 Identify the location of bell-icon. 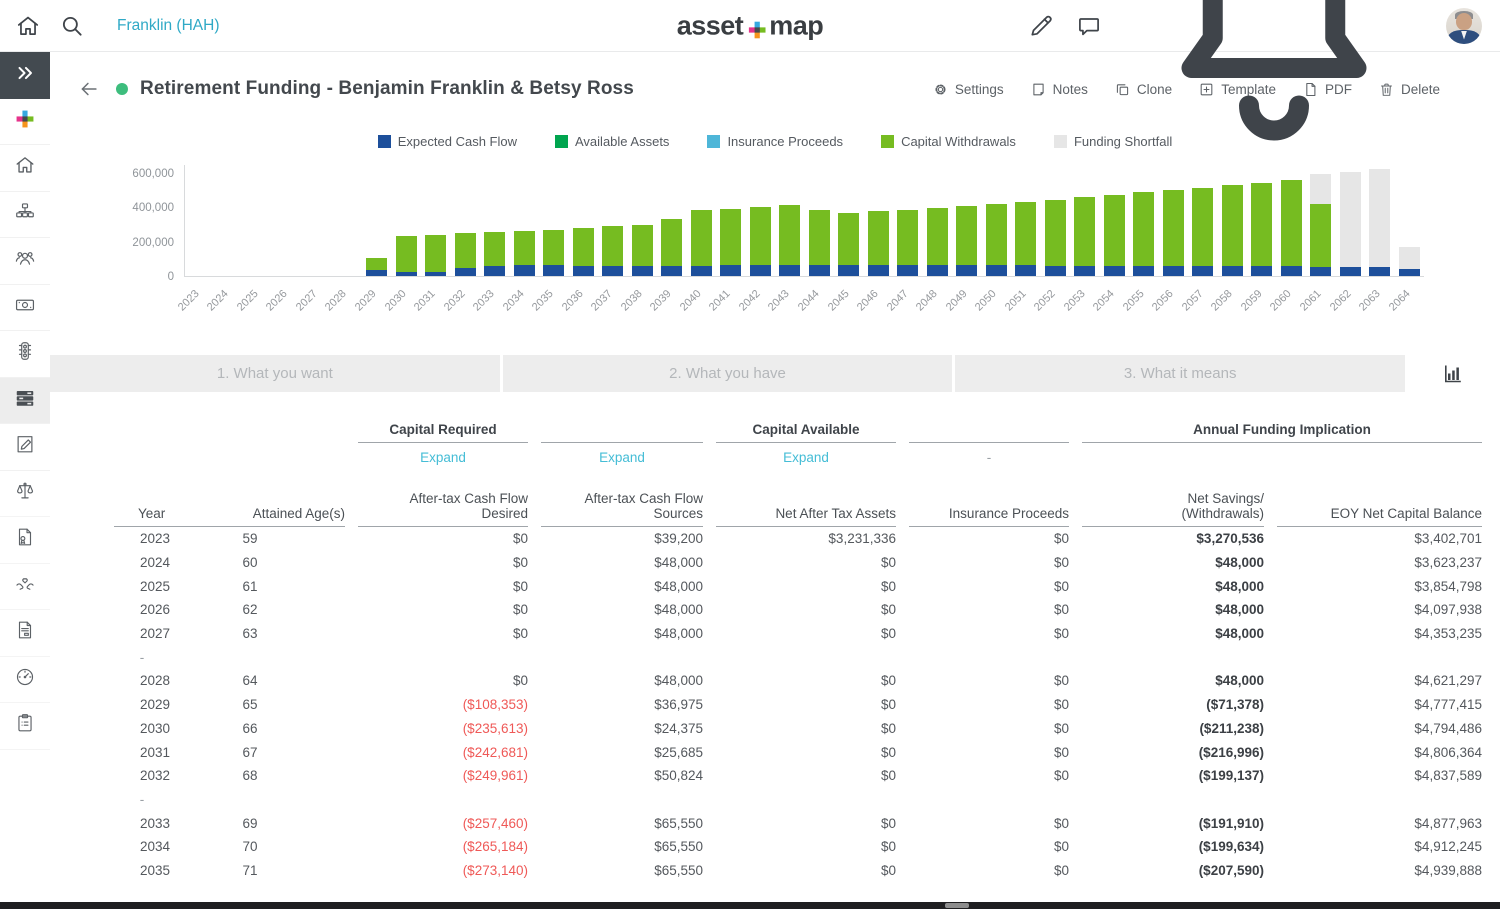
(1274, 88).